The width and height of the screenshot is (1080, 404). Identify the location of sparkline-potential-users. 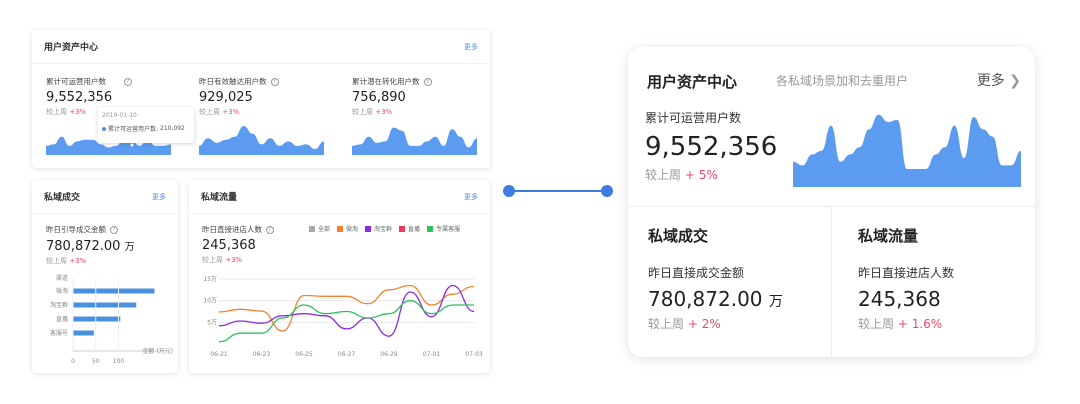
(414, 139).